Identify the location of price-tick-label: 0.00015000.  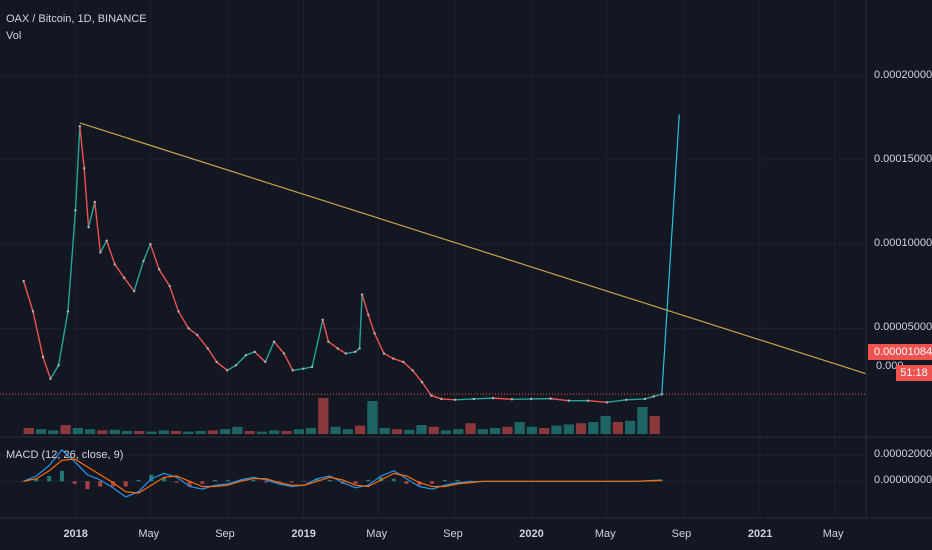
(903, 158).